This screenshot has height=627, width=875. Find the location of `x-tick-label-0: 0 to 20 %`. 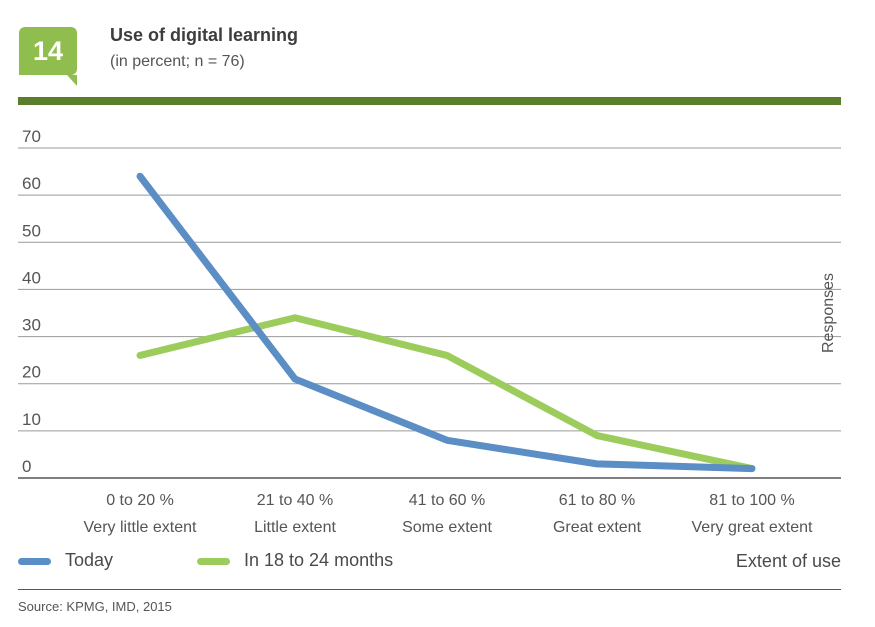

x-tick-label-0: 0 to 20 % is located at coordinates (140, 500).